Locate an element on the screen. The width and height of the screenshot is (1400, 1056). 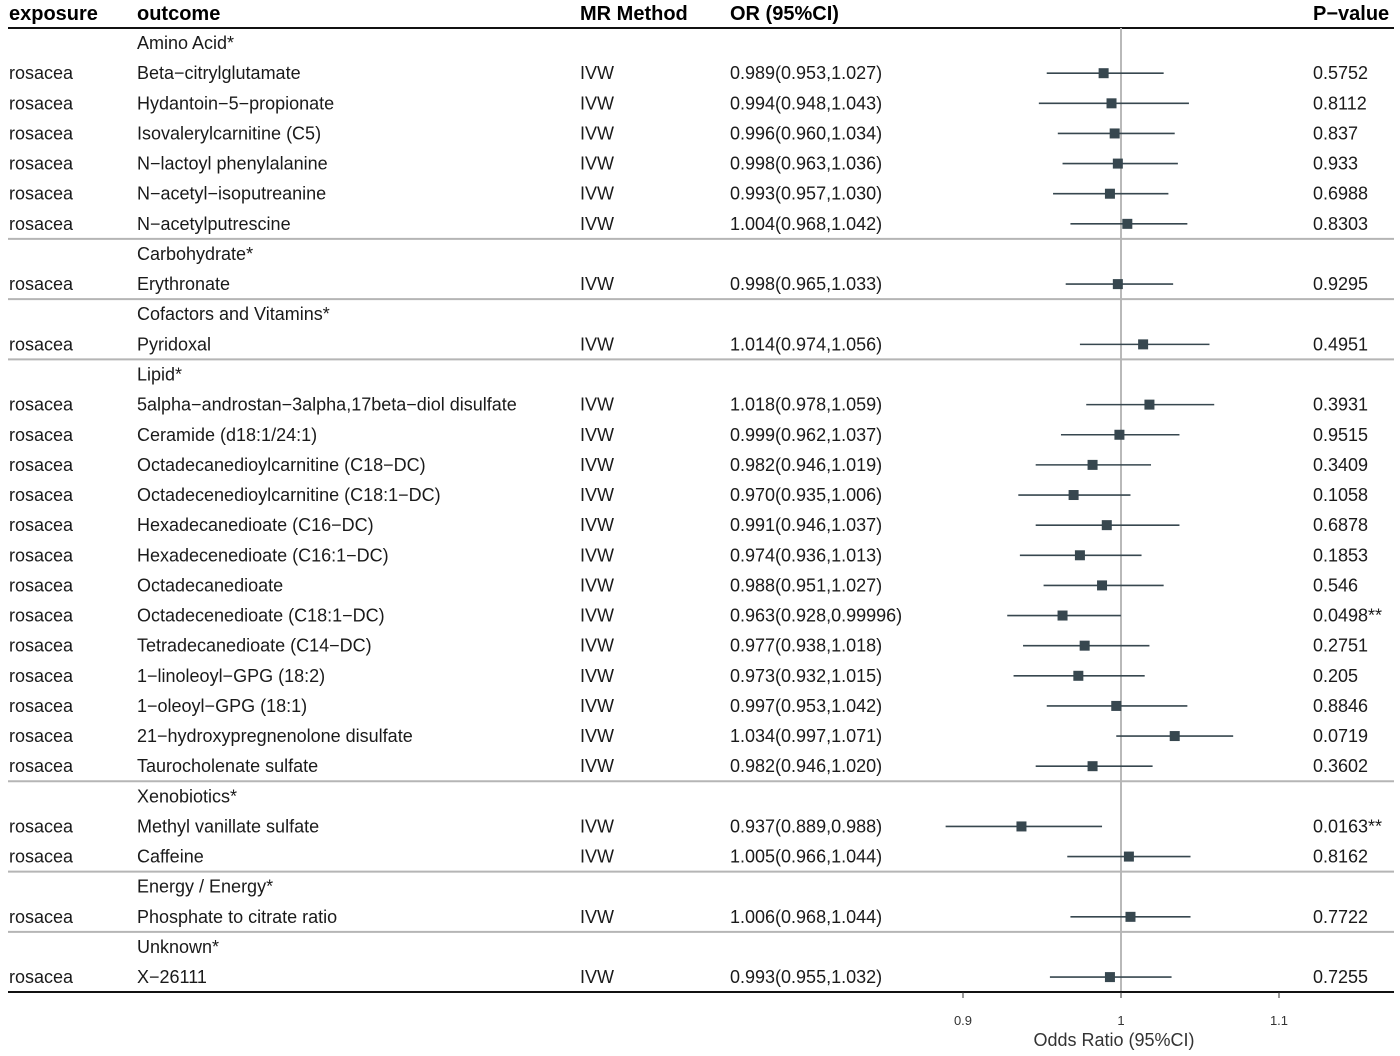
outcome-cell: Tetradecanedioate (C14−DC) is located at coordinates (254, 646).